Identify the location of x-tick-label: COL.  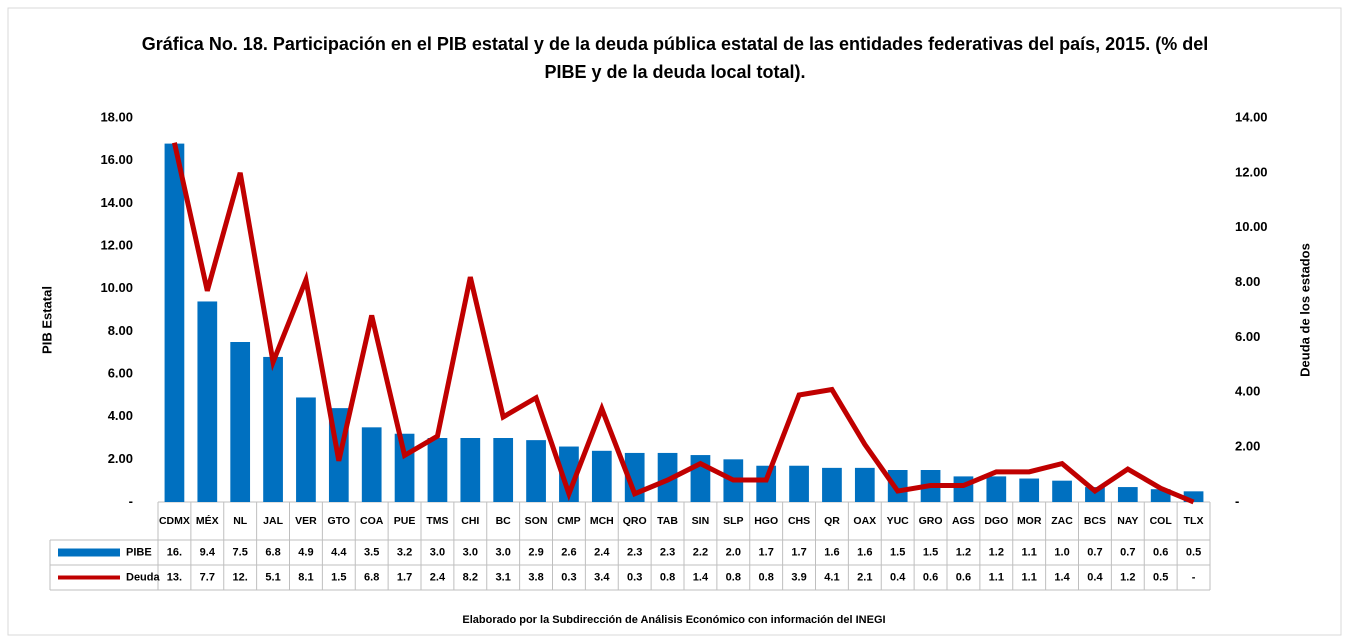
(1161, 521).